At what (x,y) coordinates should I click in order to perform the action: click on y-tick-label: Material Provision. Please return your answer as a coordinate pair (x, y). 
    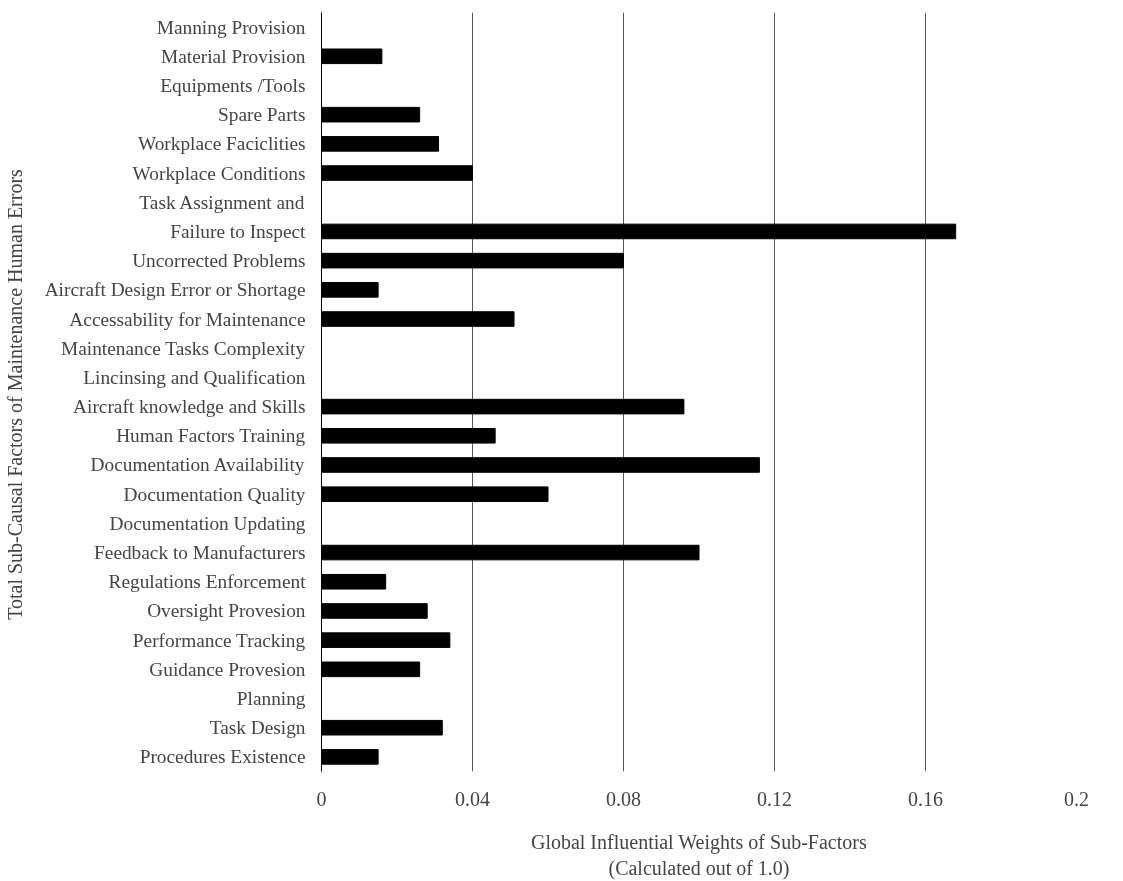
    Looking at the image, I should click on (233, 56).